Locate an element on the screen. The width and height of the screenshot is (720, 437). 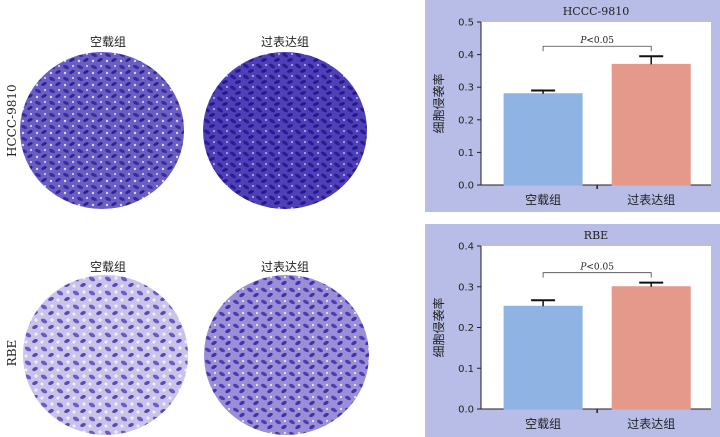
micrograph-hccc-control-image is located at coordinates (102, 130).